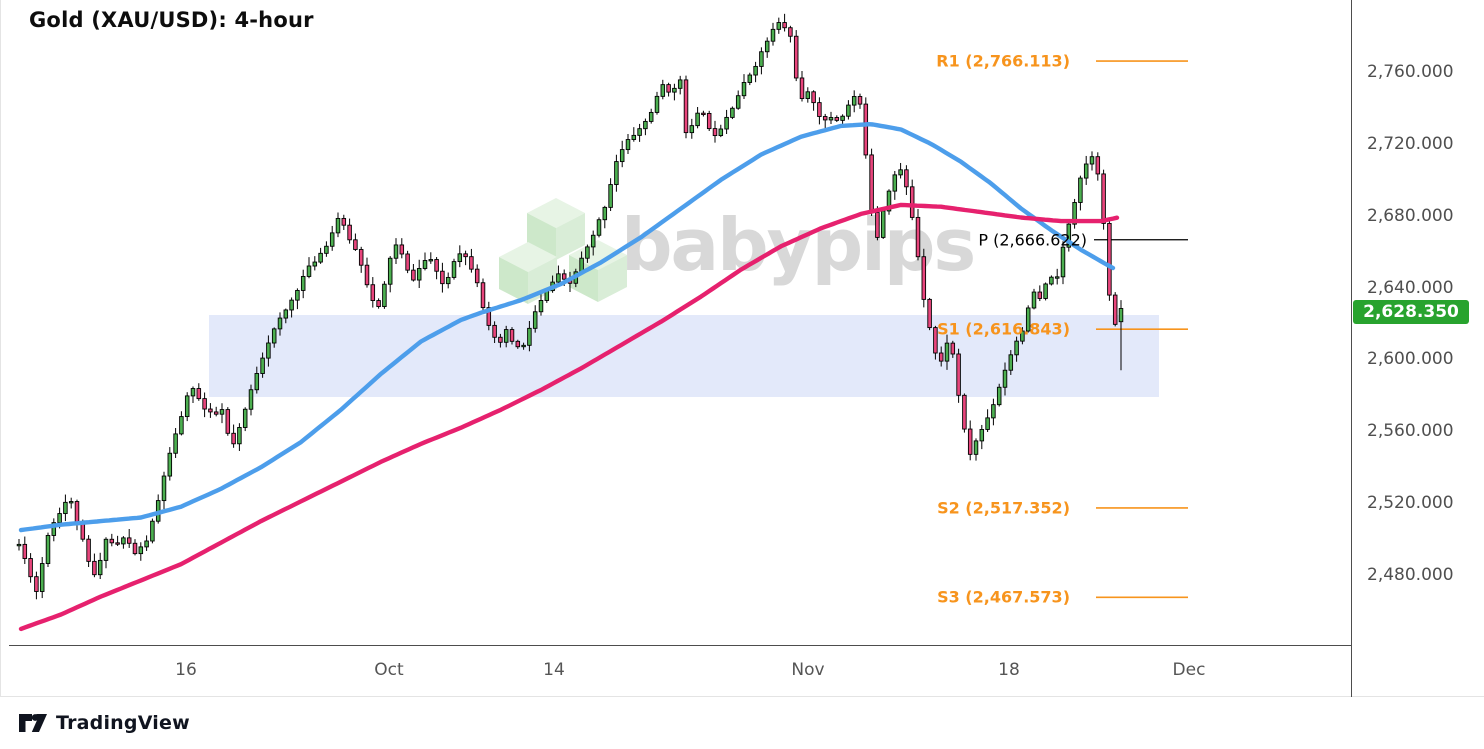  What do you see at coordinates (1410, 431) in the screenshot?
I see `price-tick-label: 2,560.000` at bounding box center [1410, 431].